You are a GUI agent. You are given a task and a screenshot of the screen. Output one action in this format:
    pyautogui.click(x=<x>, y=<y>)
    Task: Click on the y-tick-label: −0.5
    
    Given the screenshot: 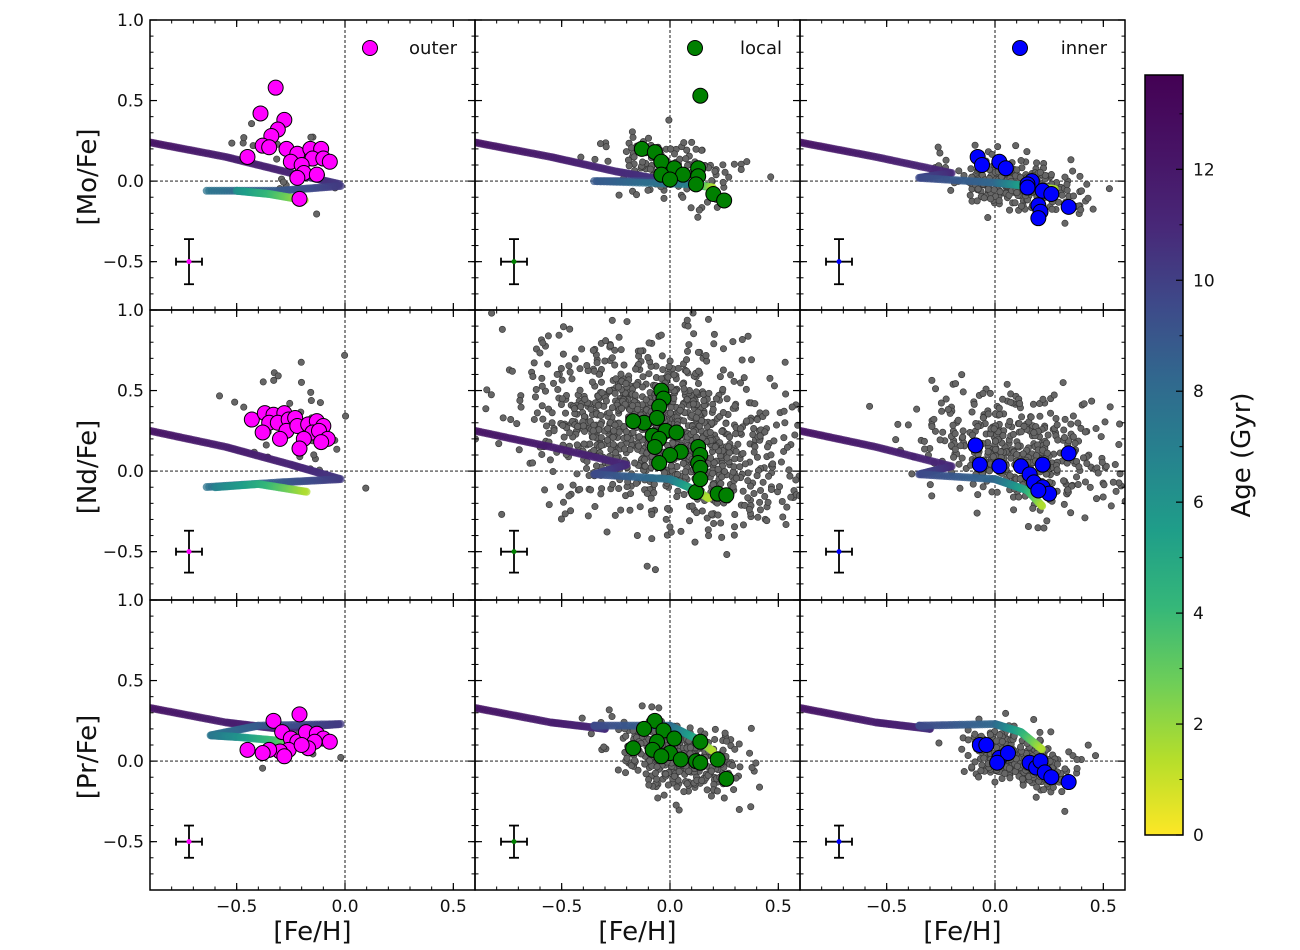 What is the action you would take?
    pyautogui.click(x=123, y=843)
    